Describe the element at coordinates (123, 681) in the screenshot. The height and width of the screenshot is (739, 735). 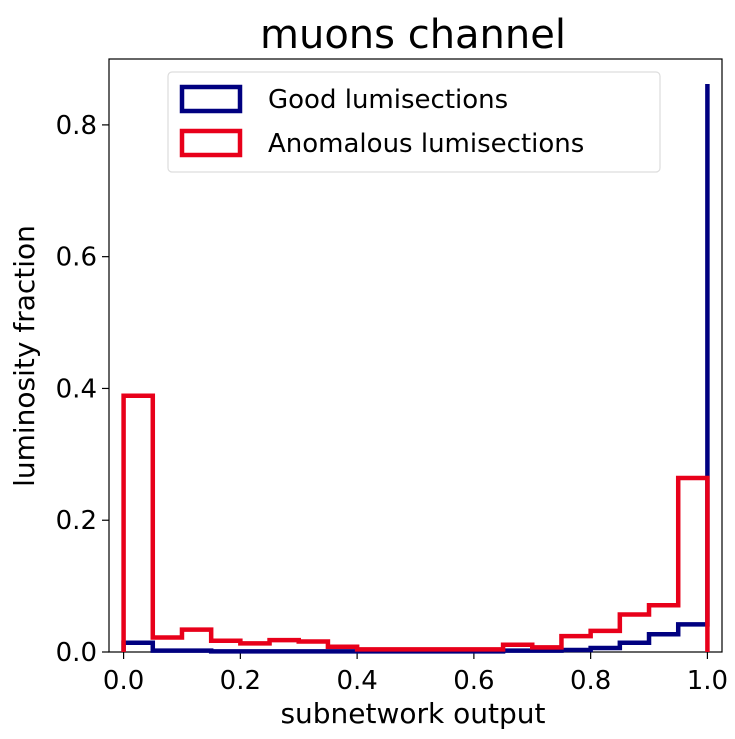
I see `x-tick-label: 0.0` at that location.